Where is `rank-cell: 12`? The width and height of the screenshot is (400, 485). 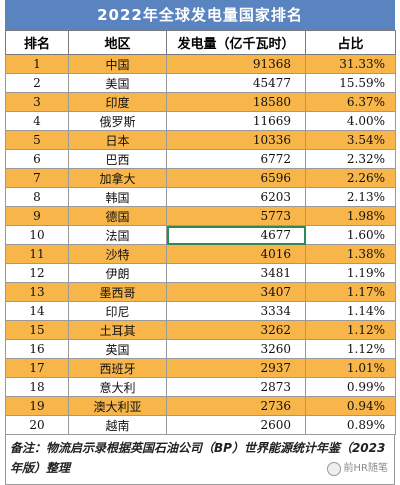
rank-cell: 12 is located at coordinates (37, 273).